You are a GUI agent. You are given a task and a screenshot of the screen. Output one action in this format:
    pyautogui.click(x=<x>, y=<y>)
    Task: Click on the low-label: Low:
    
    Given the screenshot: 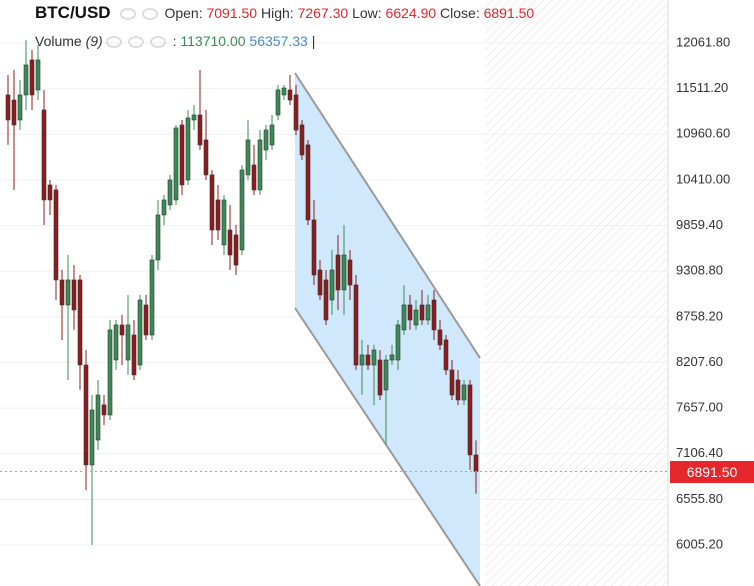 What is the action you would take?
    pyautogui.click(x=367, y=13)
    